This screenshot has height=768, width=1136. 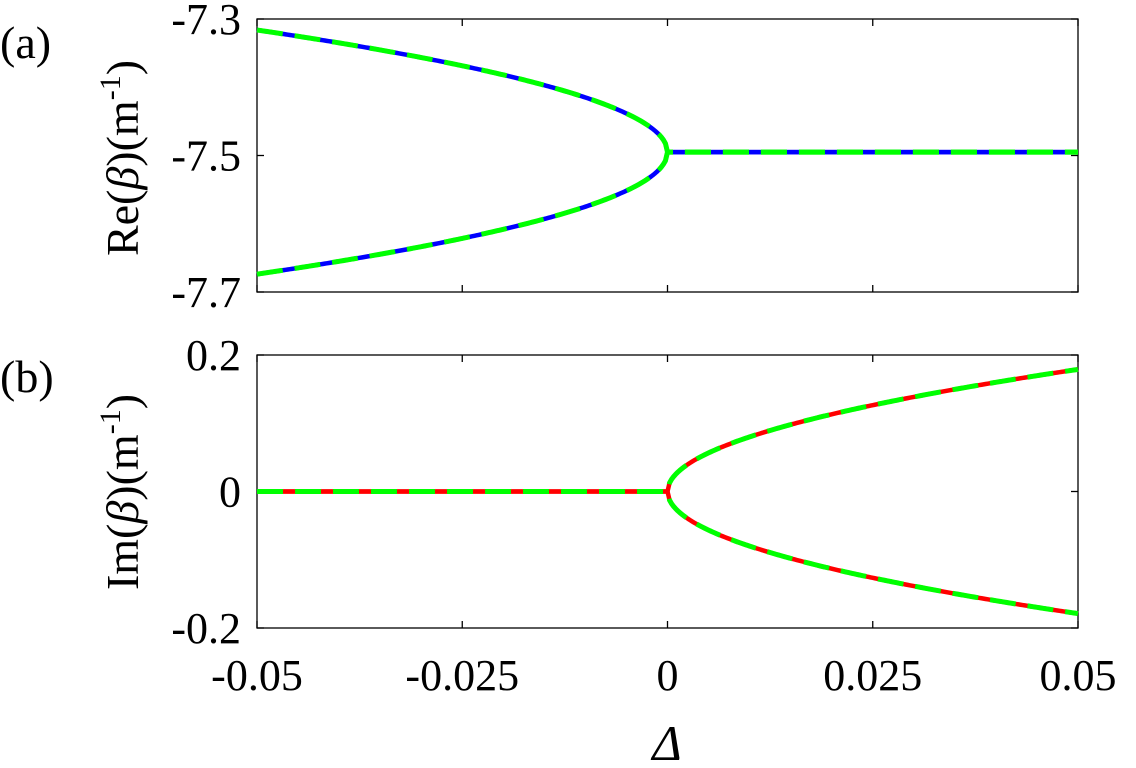 What do you see at coordinates (122, 401) in the screenshot?
I see `panel-b-ylabel-close: )` at bounding box center [122, 401].